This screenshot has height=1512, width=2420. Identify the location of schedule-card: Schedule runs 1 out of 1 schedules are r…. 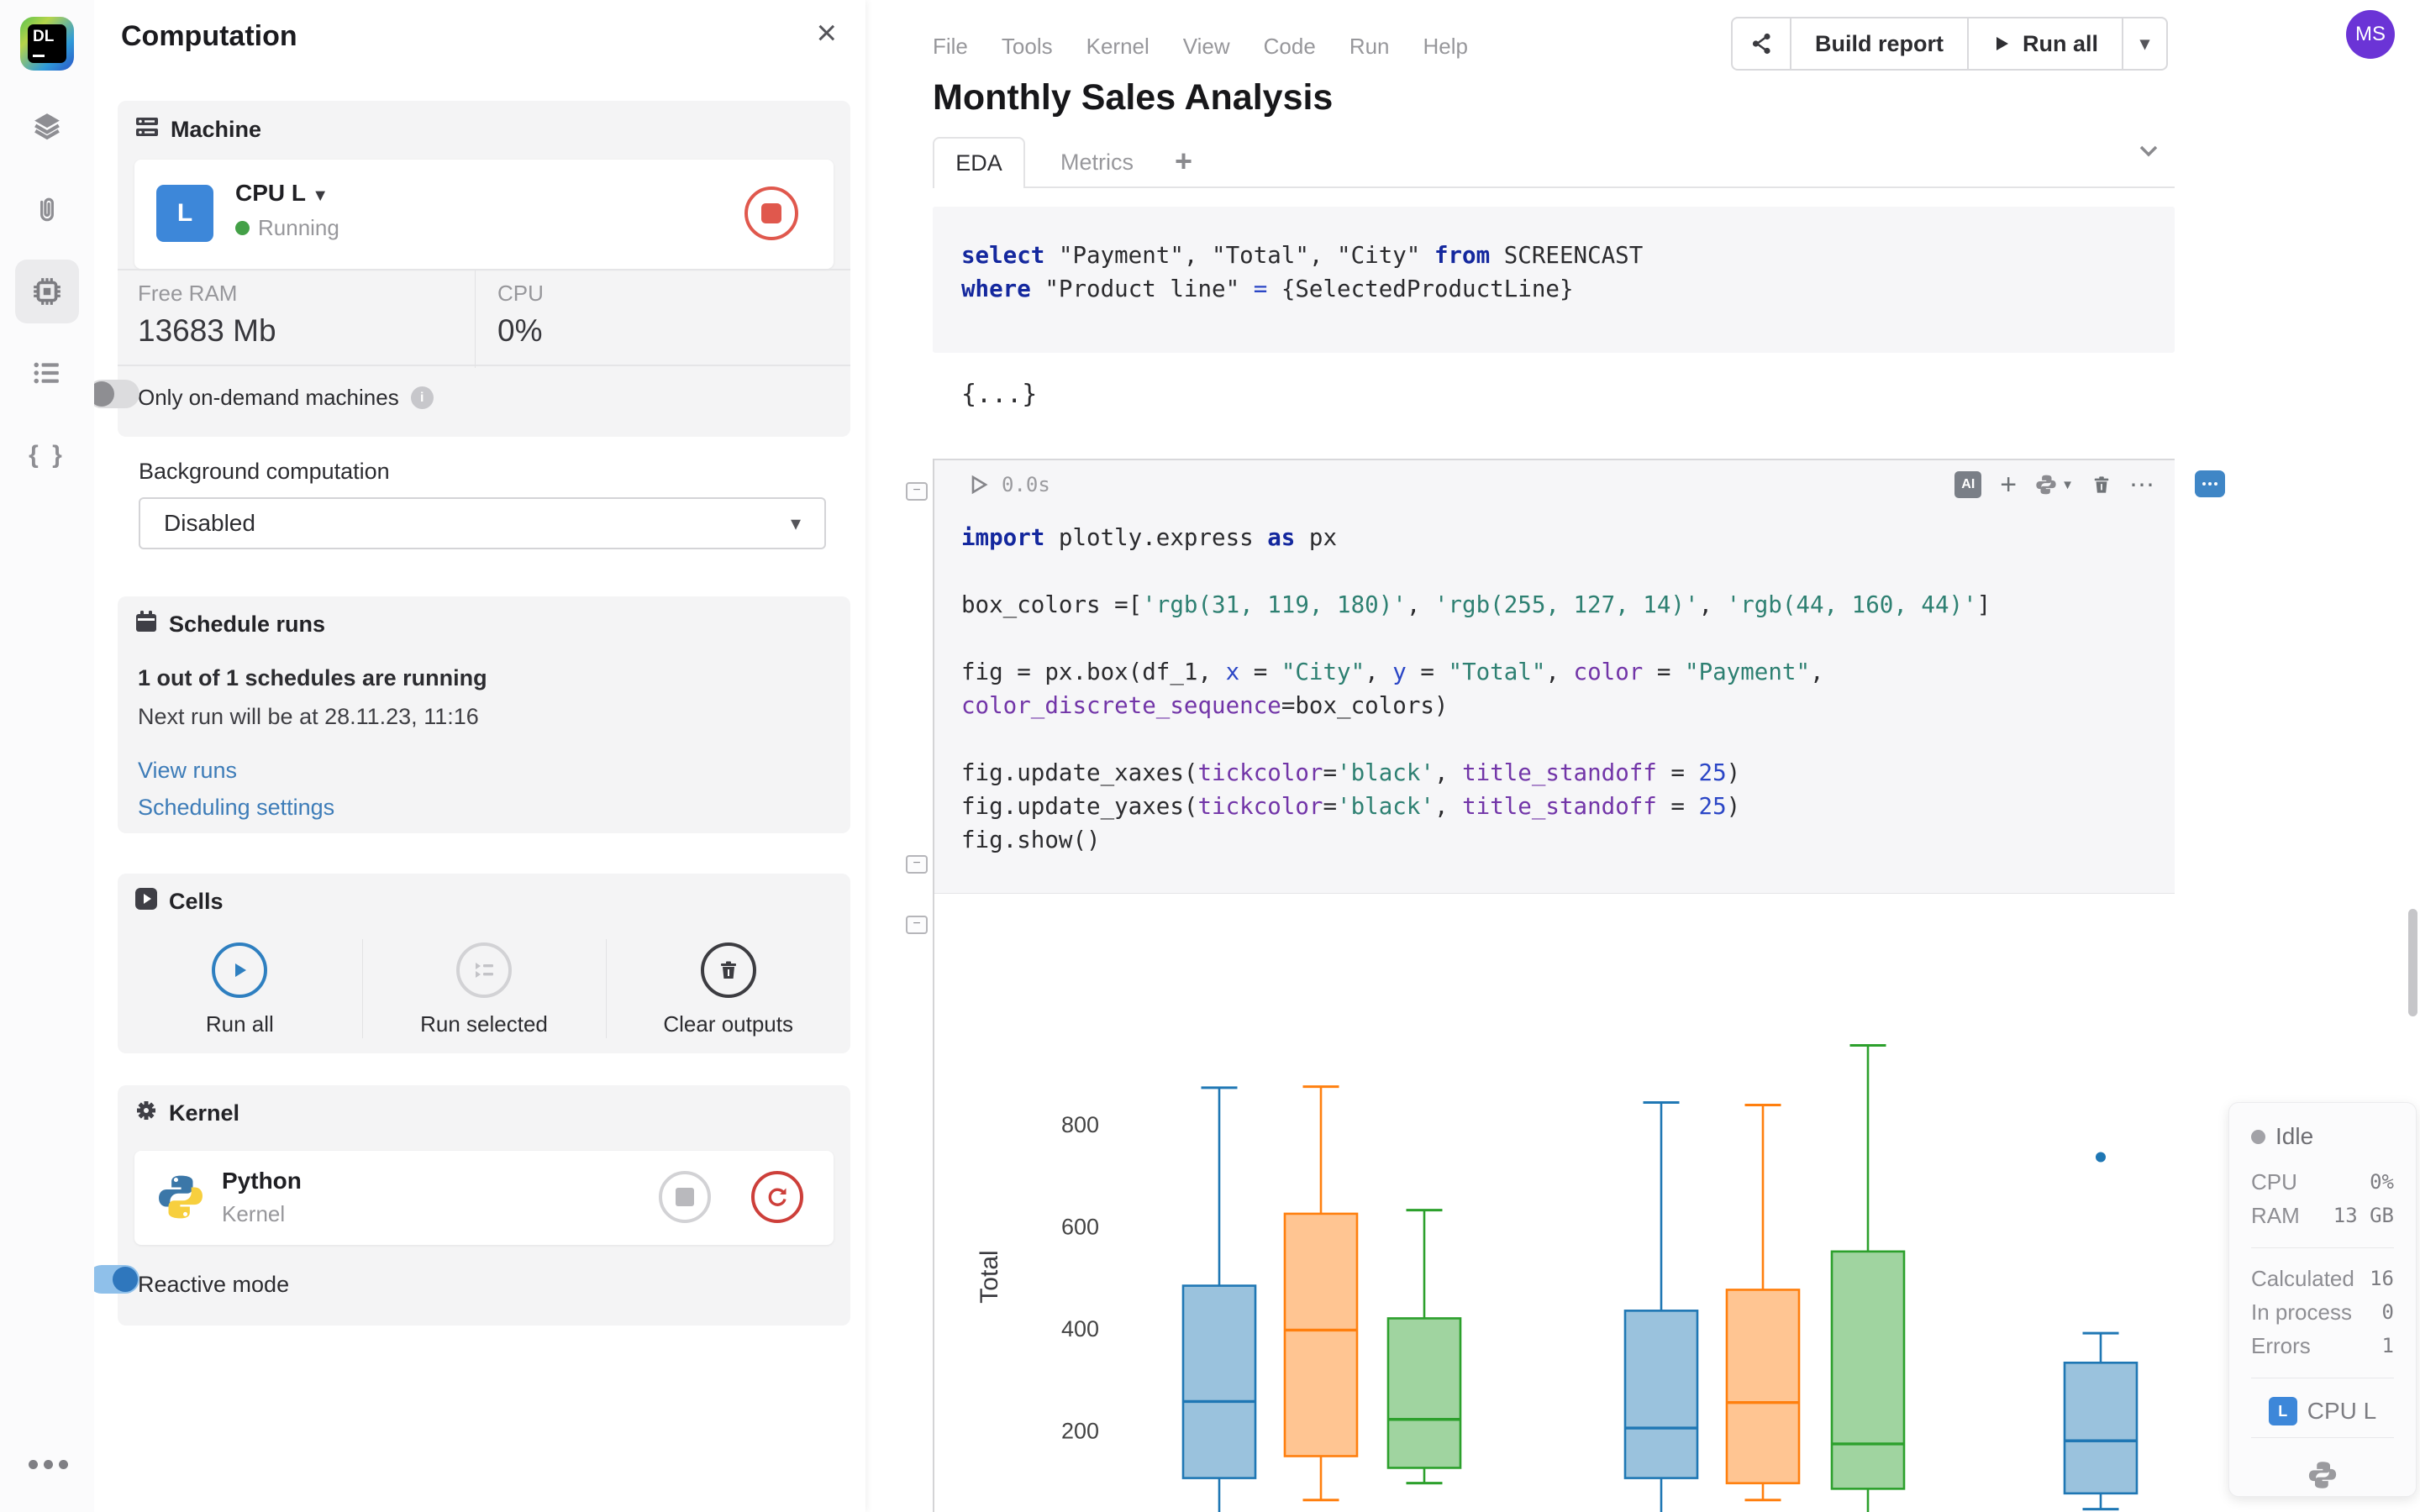
(484, 714).